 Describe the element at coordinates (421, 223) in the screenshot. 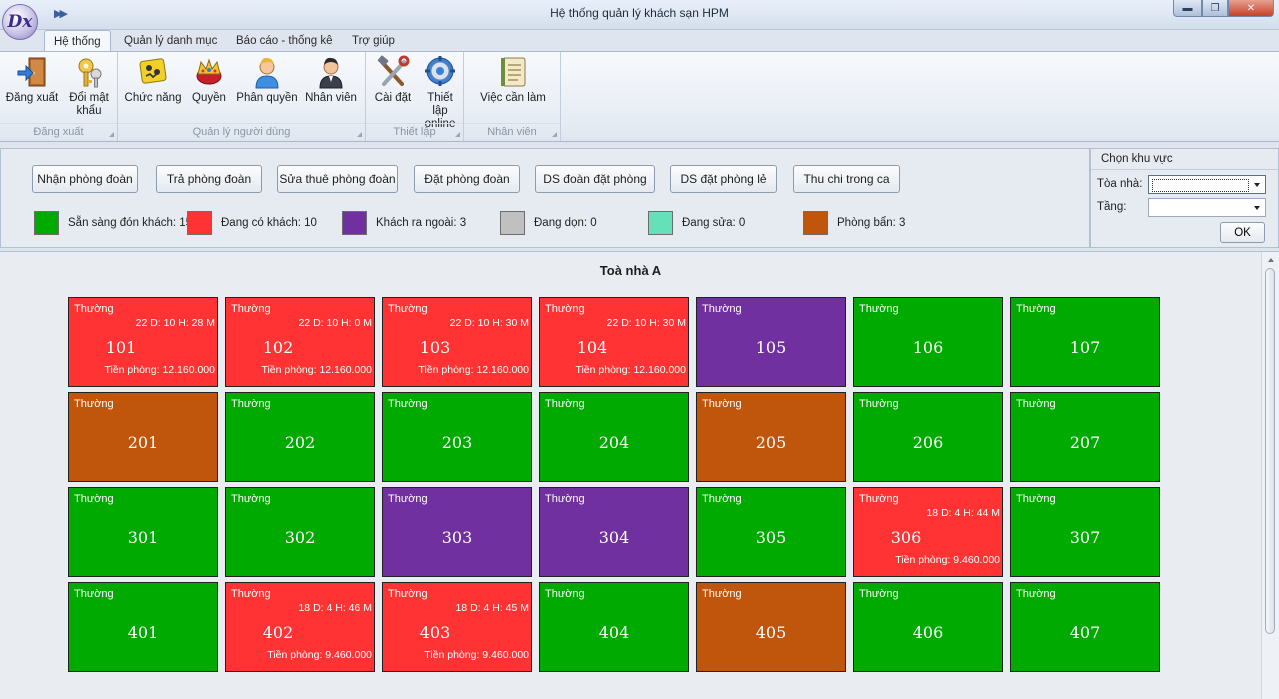

I see `legend-out-text: Khách ra ngoài: 3` at that location.